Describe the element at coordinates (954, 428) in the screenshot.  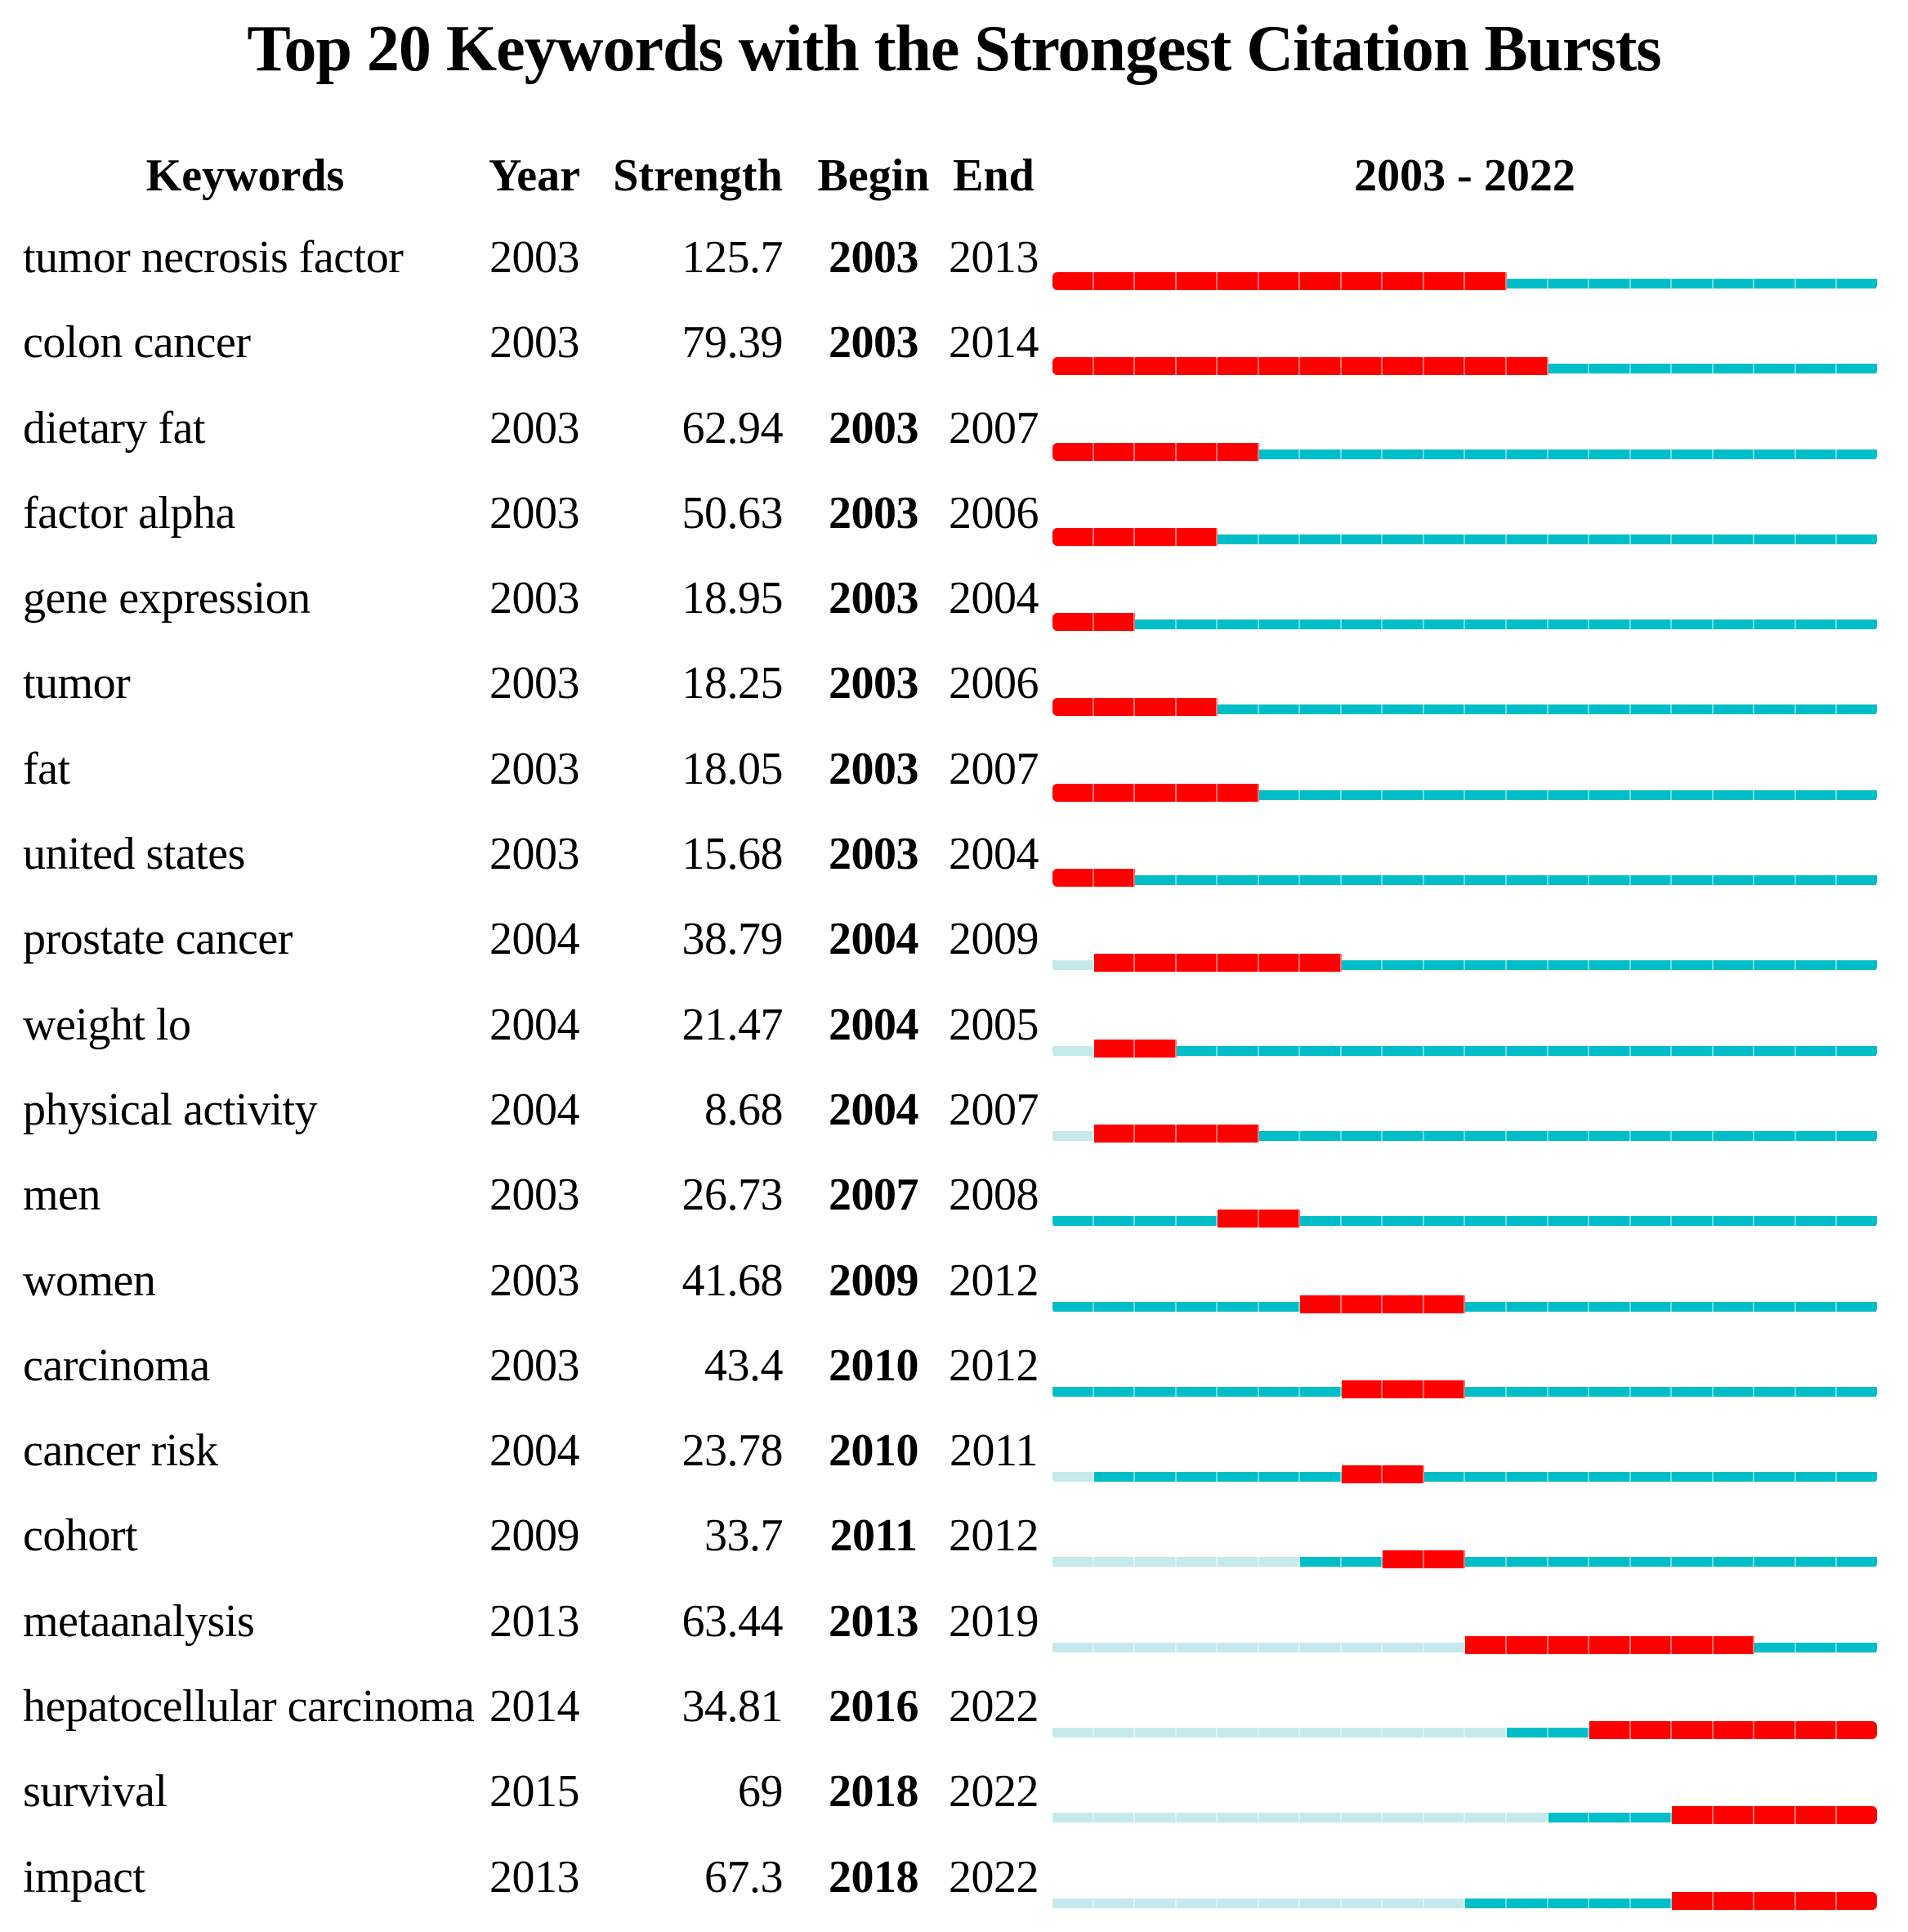
I see `table-row: dietary fat 2003 62.94 2003 2007` at that location.